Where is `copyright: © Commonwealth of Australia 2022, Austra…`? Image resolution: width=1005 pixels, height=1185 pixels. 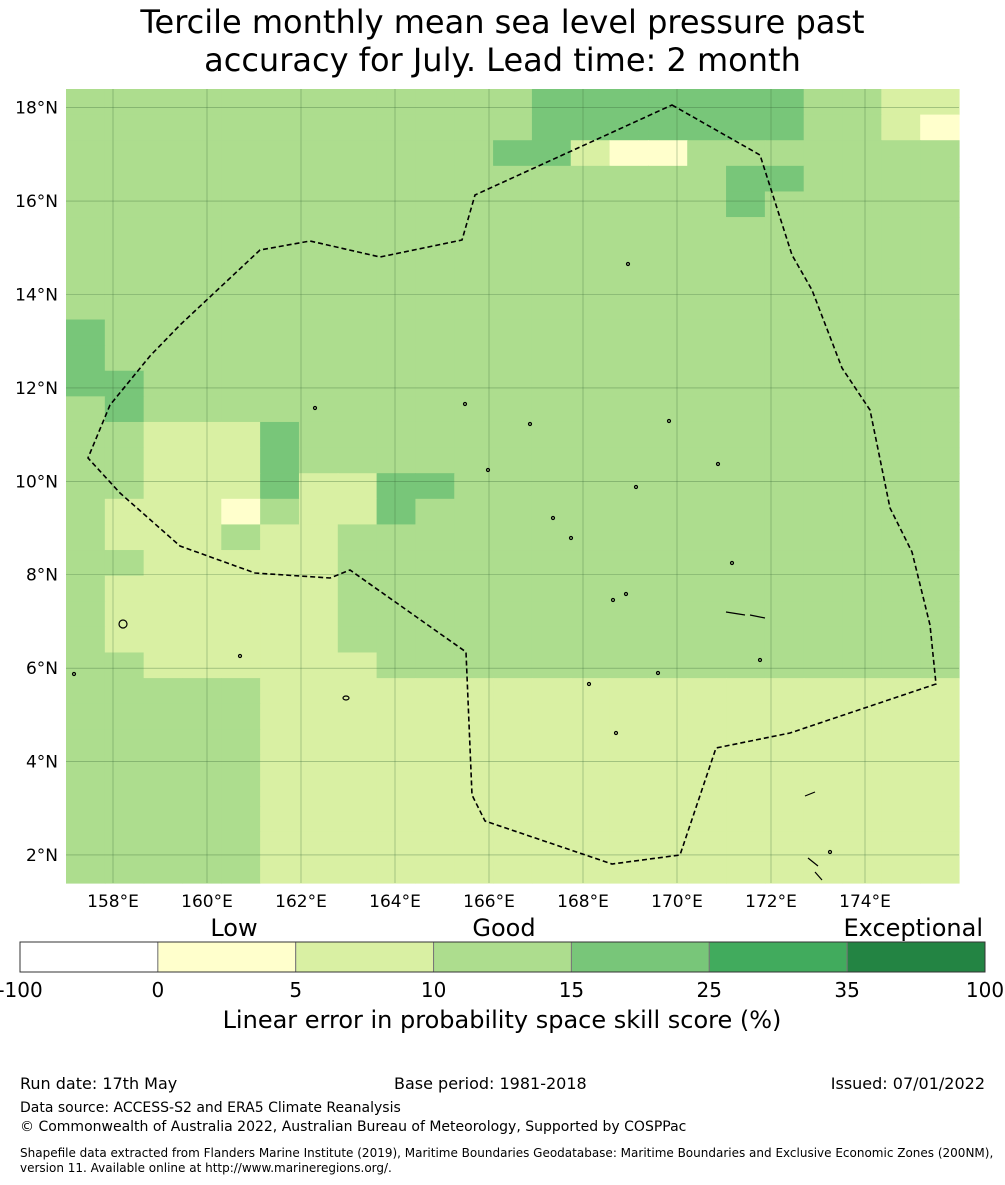 copyright: © Commonwealth of Australia 2022, Austra… is located at coordinates (353, 1127).